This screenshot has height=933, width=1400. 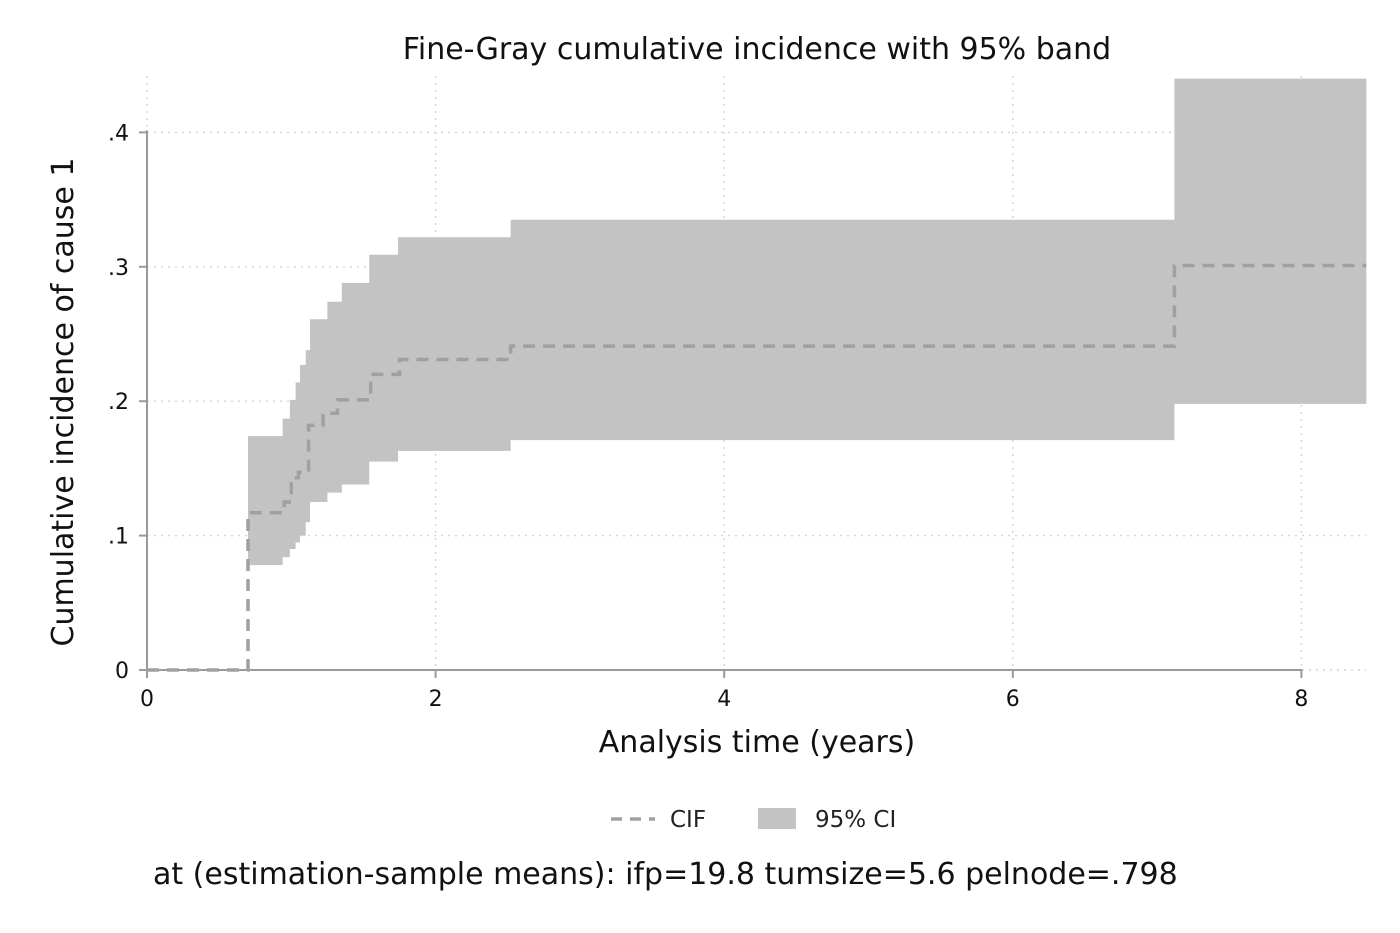 I want to click on x-tick-label: 4, so click(x=724, y=699).